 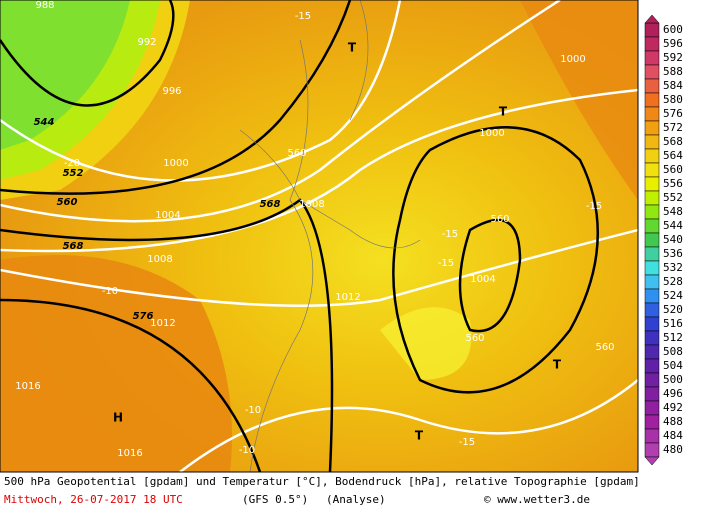 What do you see at coordinates (673, 127) in the screenshot?
I see `colorbar-label: 572` at bounding box center [673, 127].